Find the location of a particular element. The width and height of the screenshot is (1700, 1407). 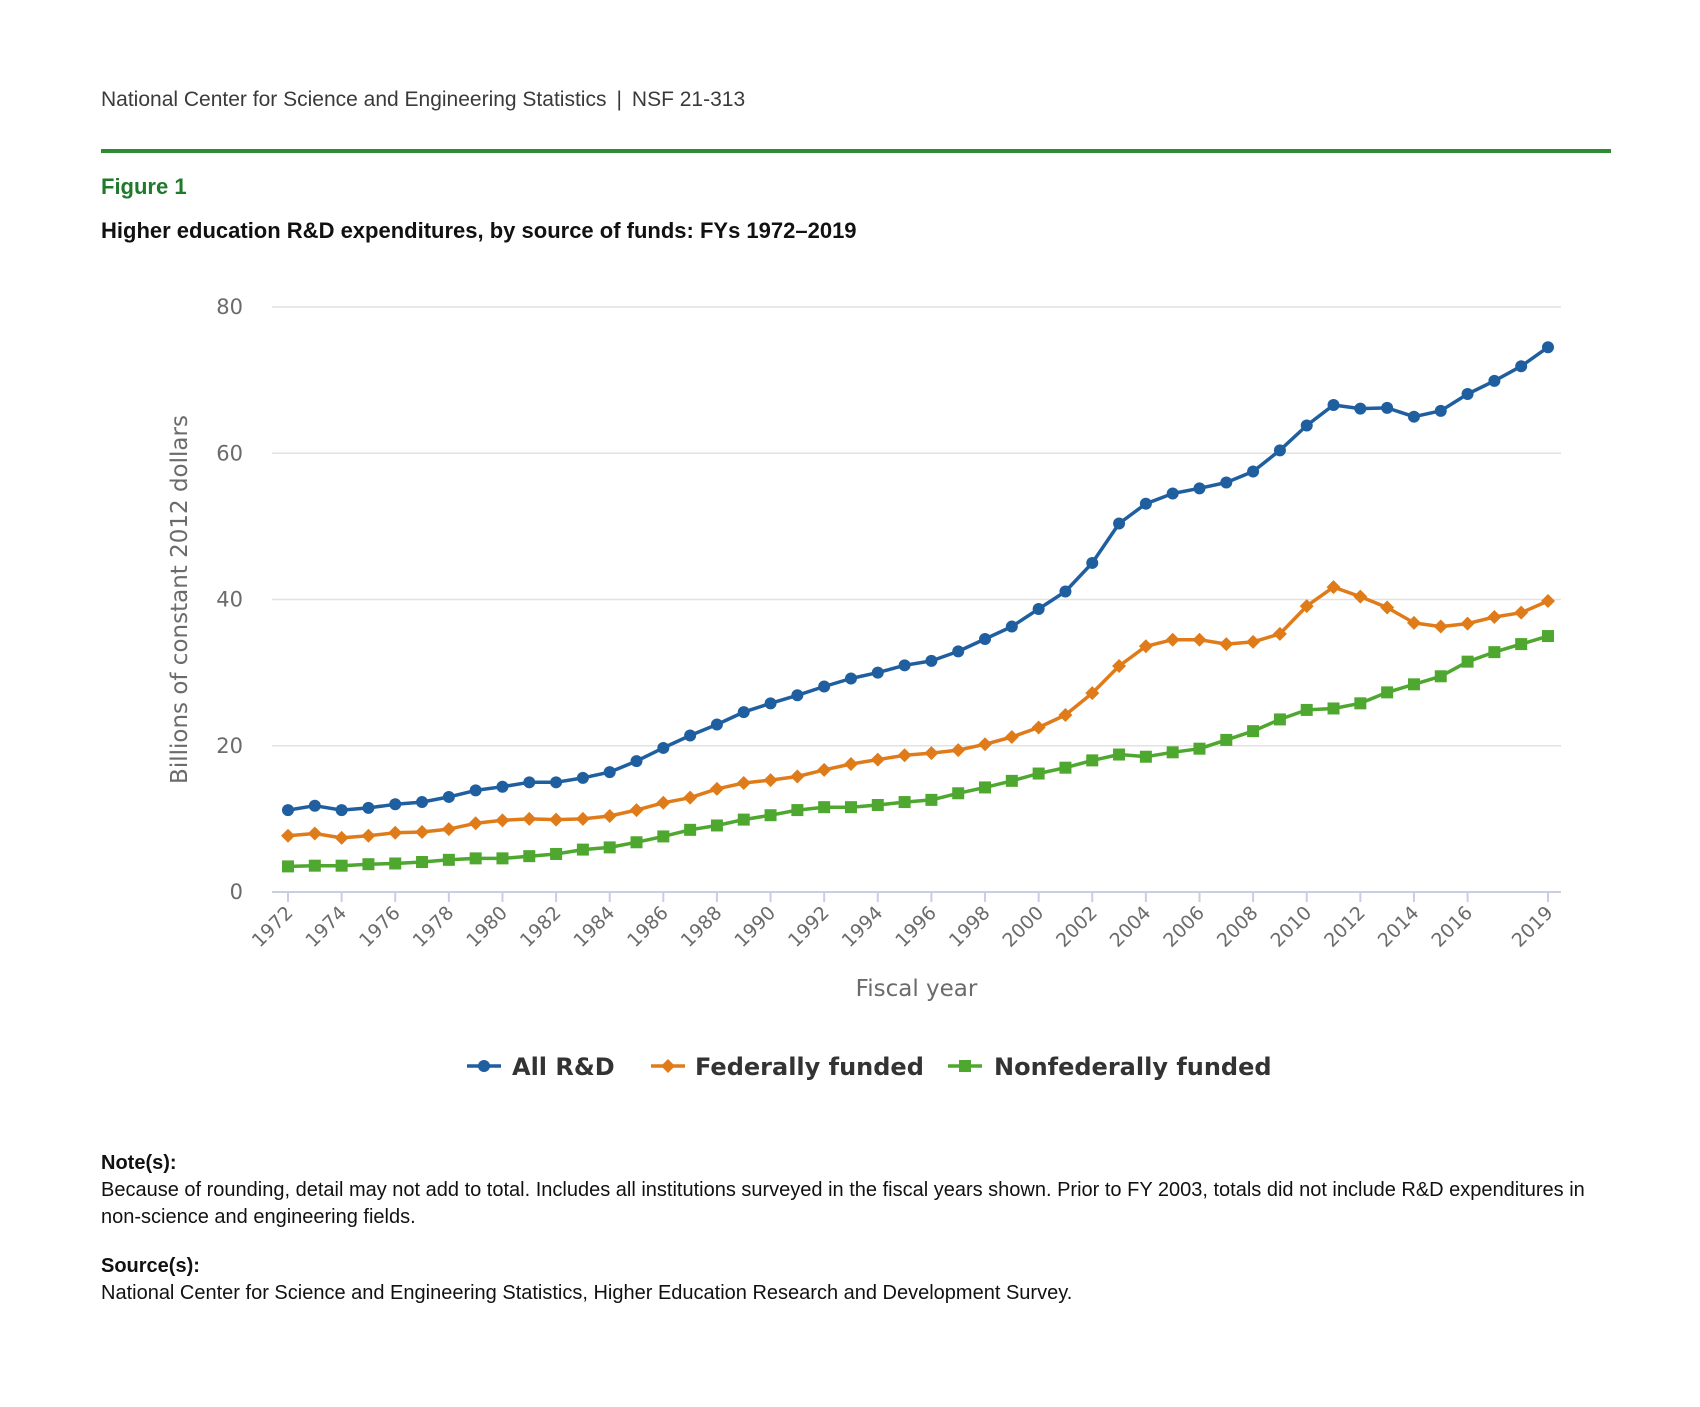

all-rd-point: All R&D 1980: 14.4 is located at coordinates (502, 786).